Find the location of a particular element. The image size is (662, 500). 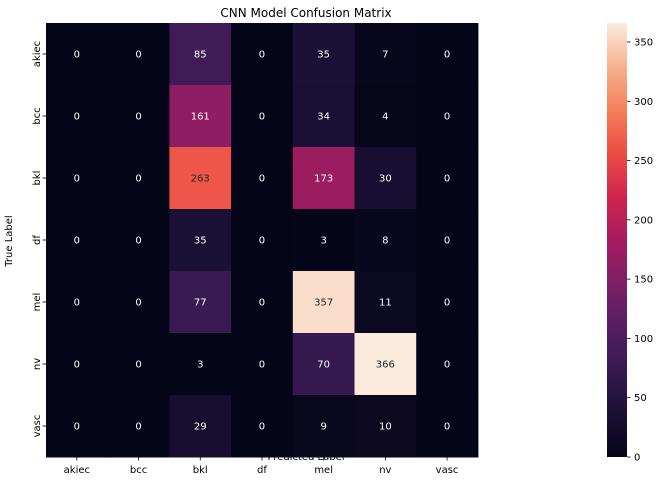

y-tick-label: akiec is located at coordinates (37, 54).